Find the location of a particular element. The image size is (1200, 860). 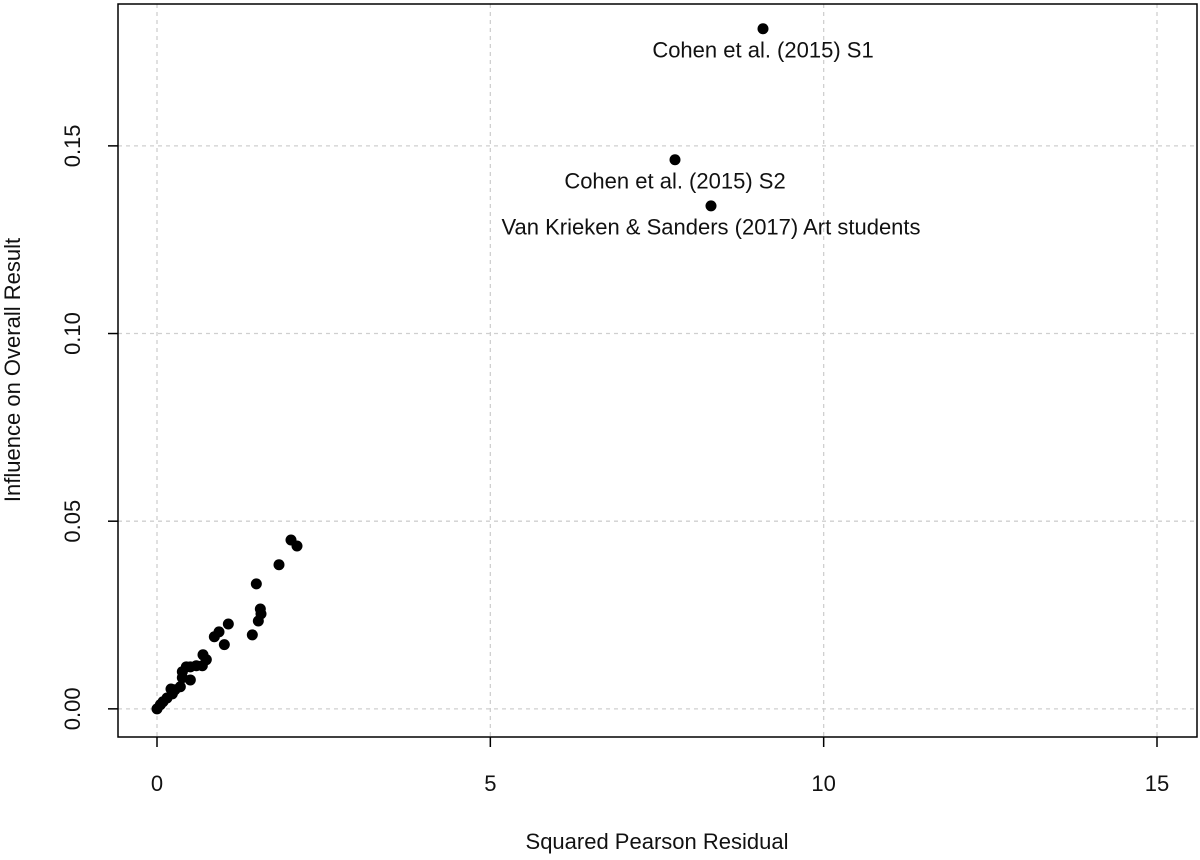

y-tick-label: 0.05 is located at coordinates (72, 521).